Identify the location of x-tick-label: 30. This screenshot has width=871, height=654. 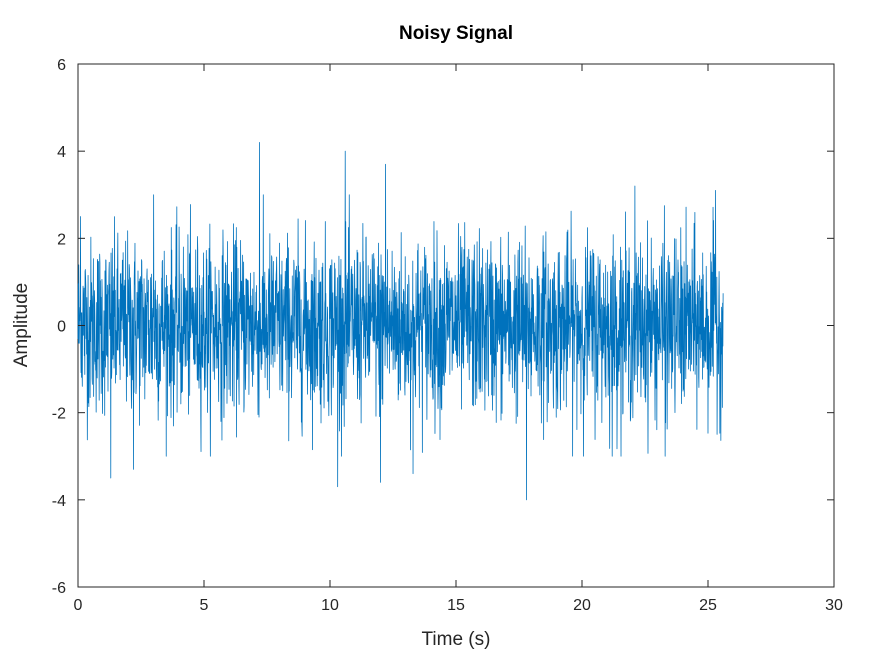
(834, 605).